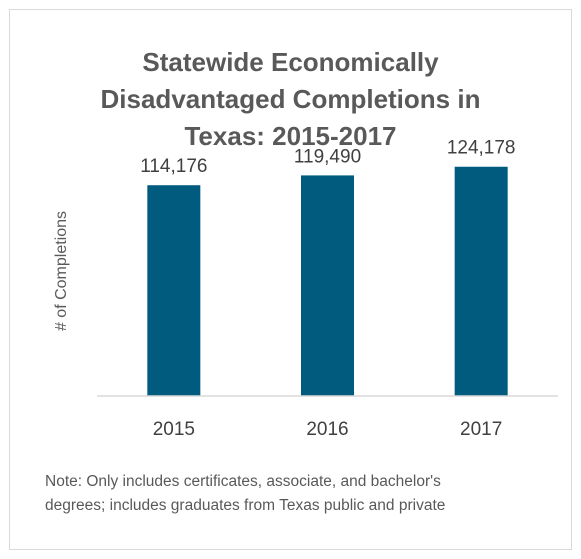 The width and height of the screenshot is (581, 559). I want to click on data-label-2016: 119,490, so click(327, 156).